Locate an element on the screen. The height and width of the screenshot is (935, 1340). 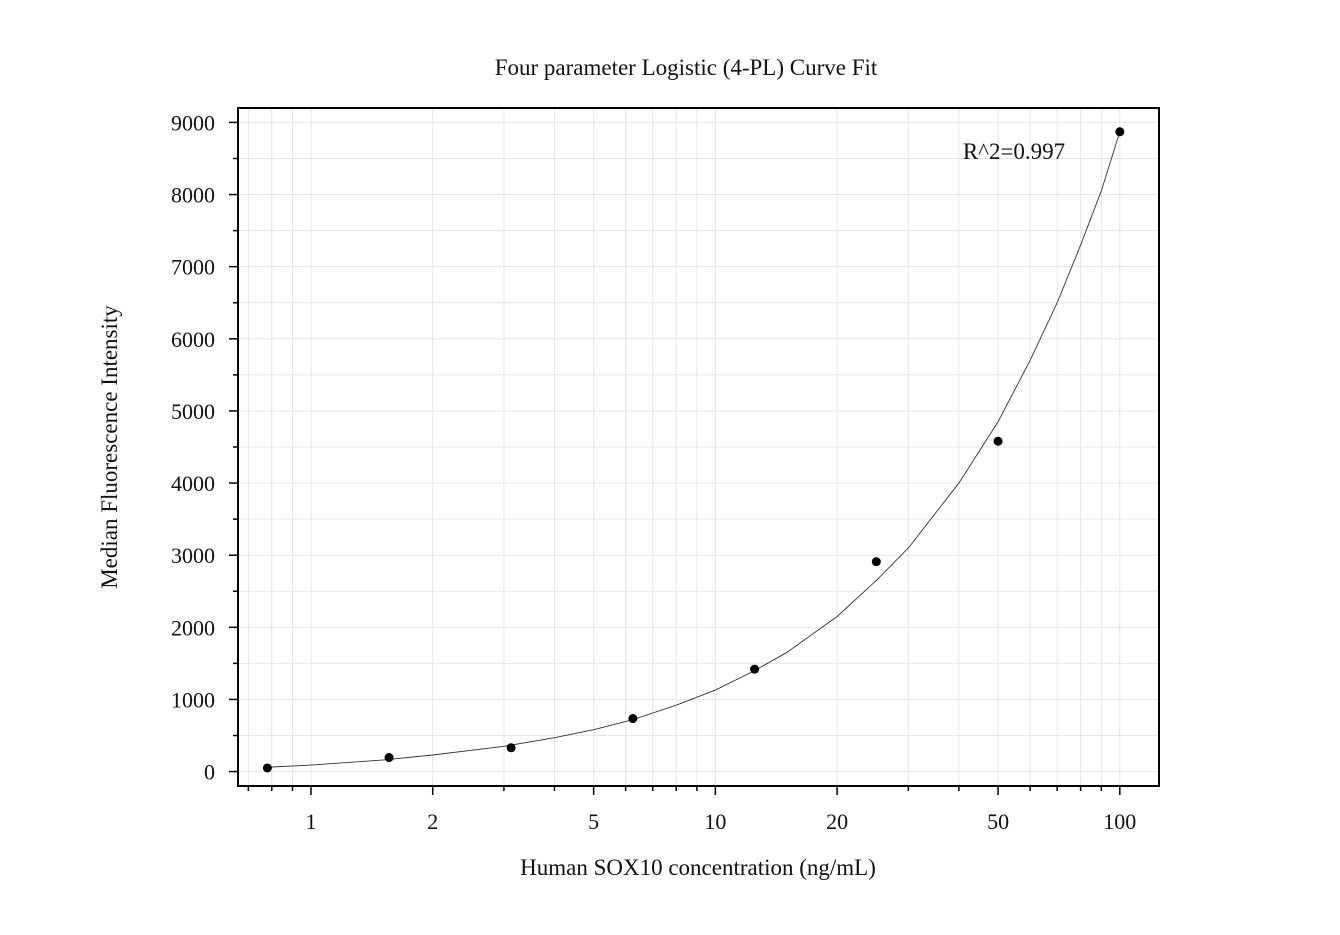
chart-title: Four parameter Logistic (4-PL) Curve Fit is located at coordinates (686, 67).